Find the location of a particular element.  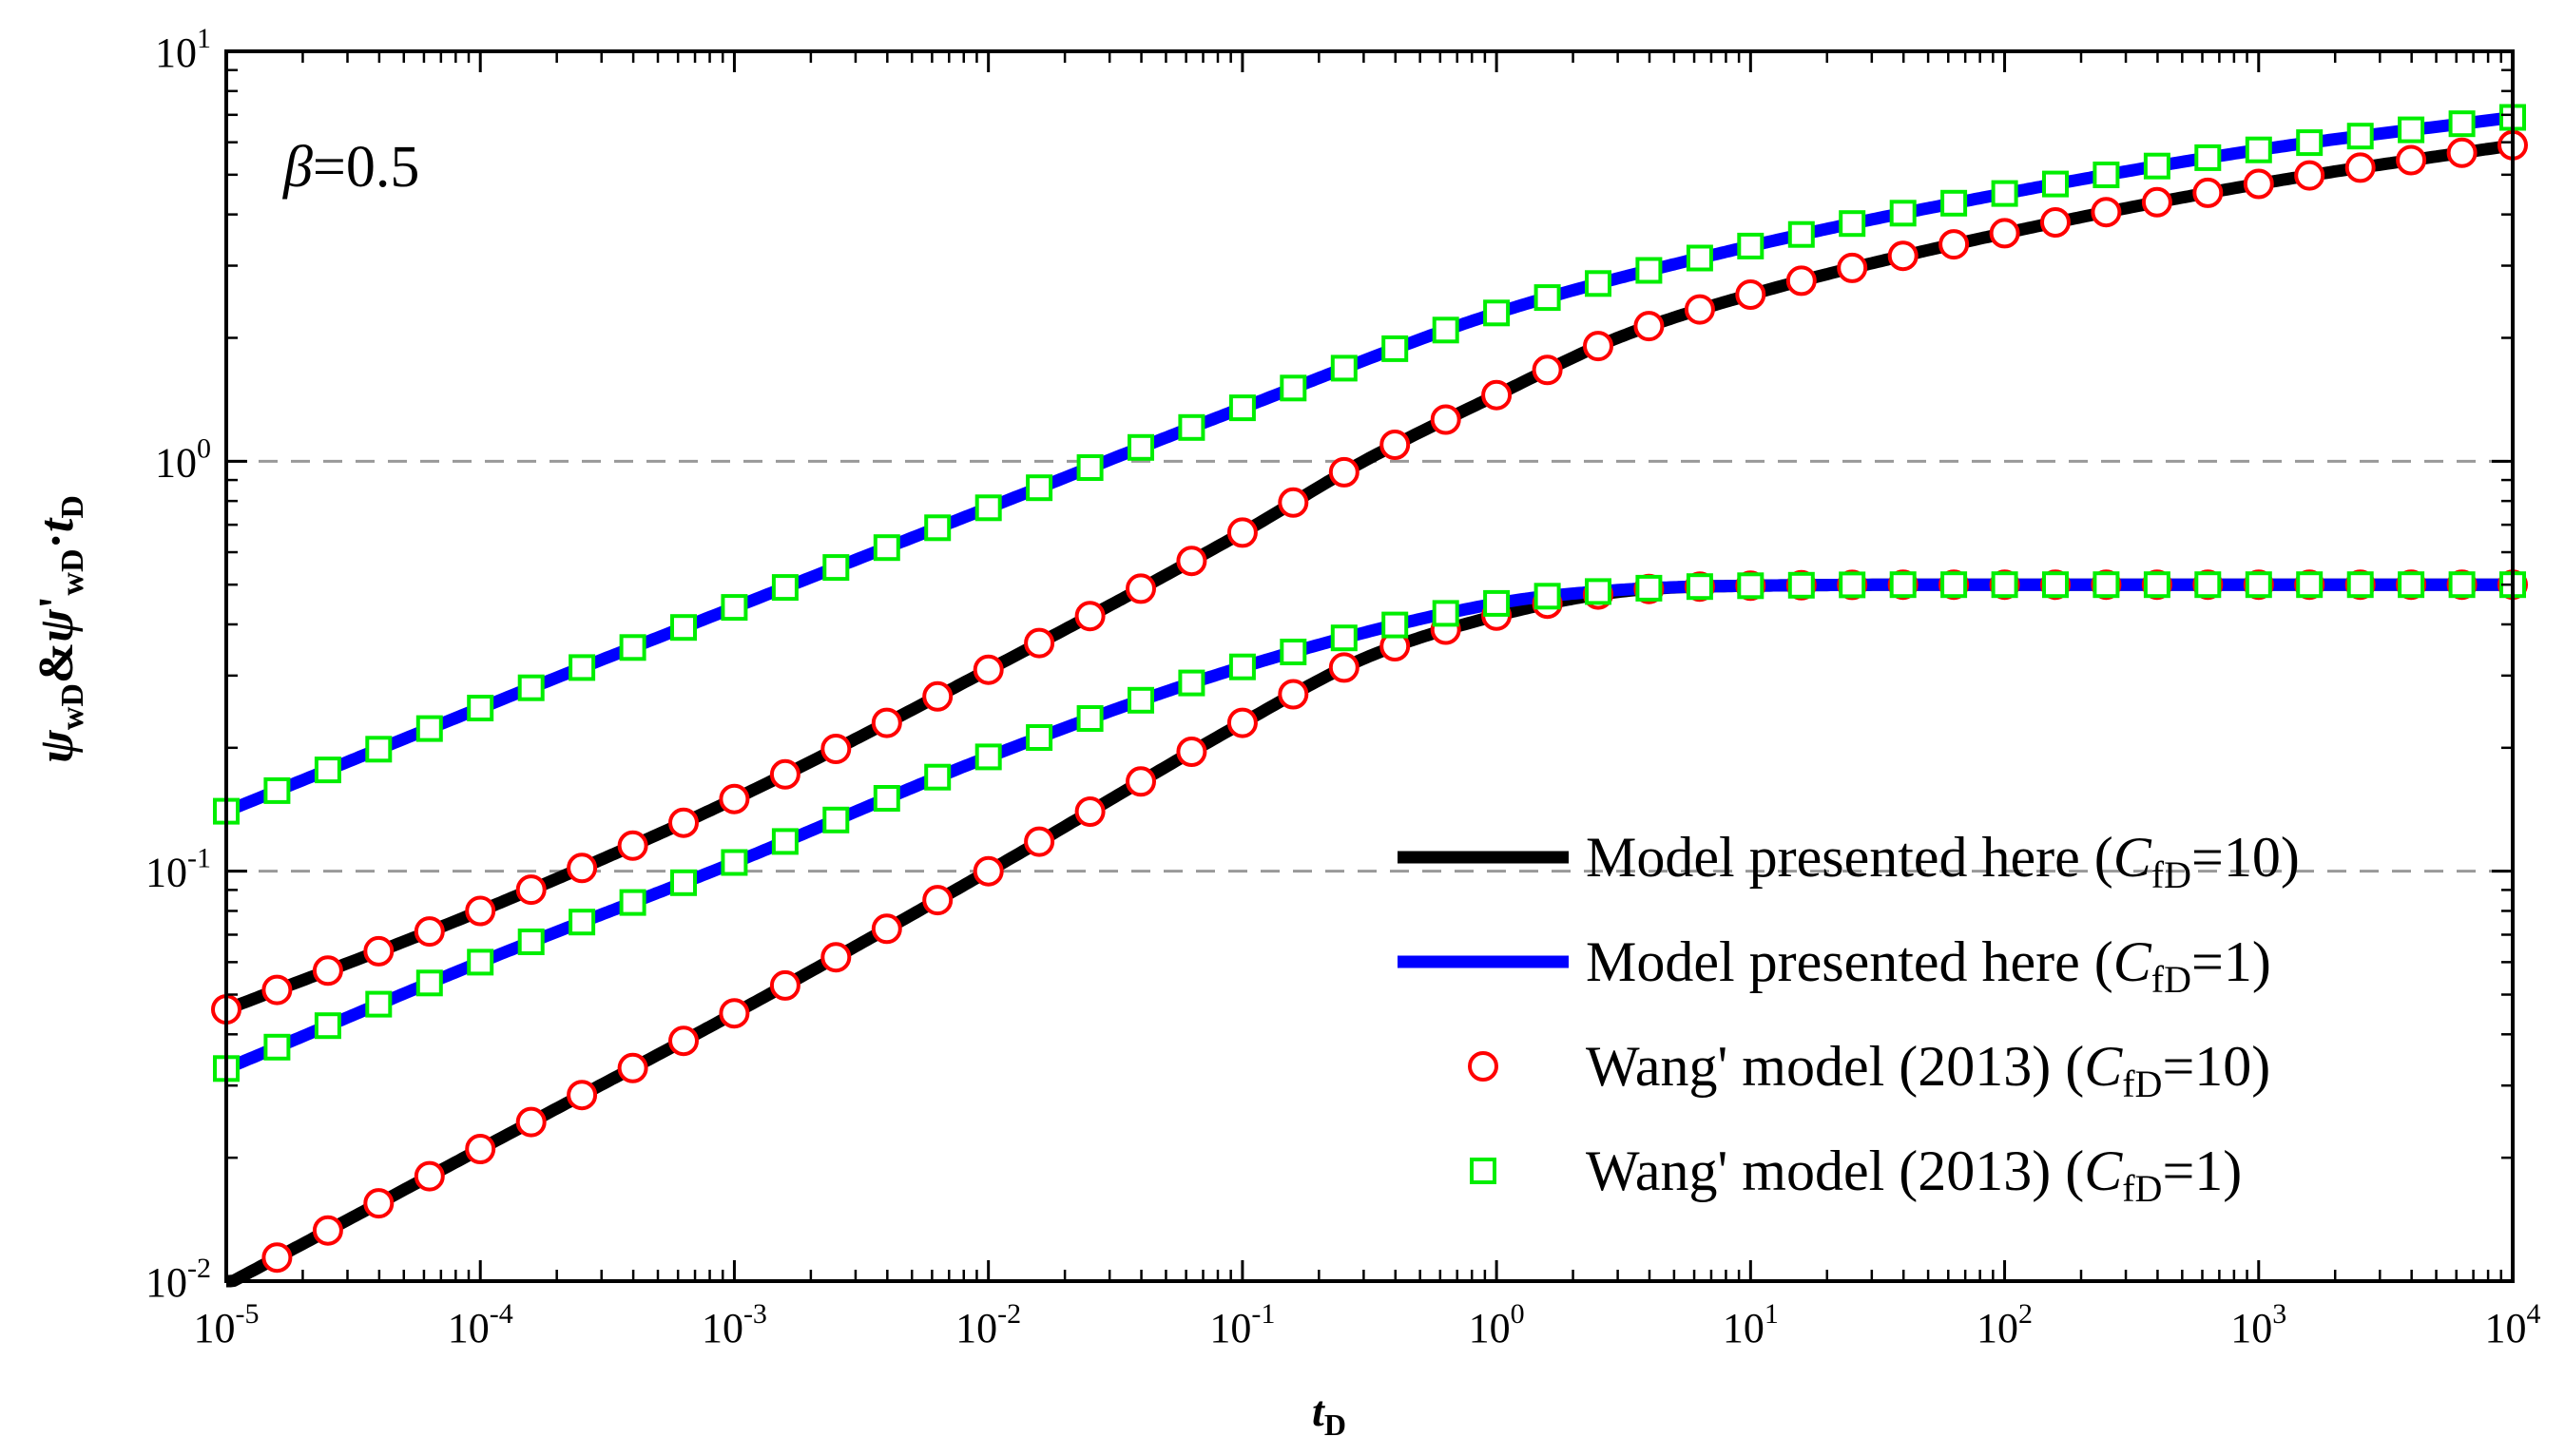

x-tick-label: 10⁻¹ is located at coordinates (1242, 1324).